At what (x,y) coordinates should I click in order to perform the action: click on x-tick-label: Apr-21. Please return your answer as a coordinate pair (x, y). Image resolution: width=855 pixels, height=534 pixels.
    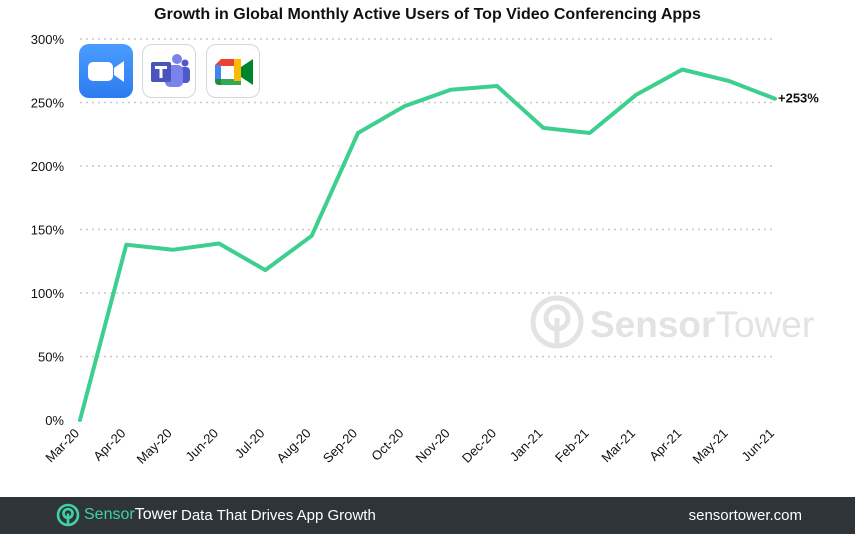
    Looking at the image, I should click on (665, 445).